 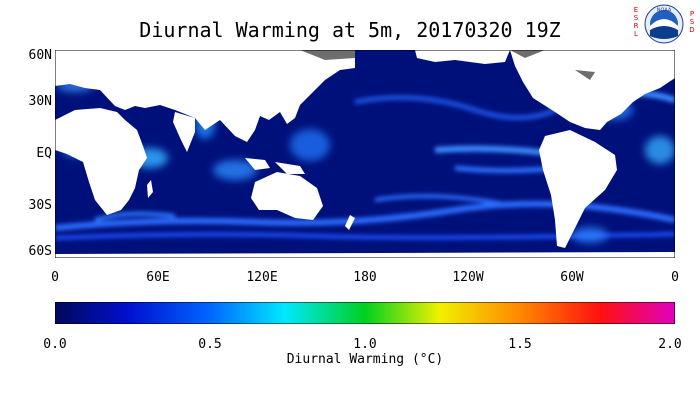 I want to click on colorbar-tick-2: 1.0, so click(x=365, y=344).